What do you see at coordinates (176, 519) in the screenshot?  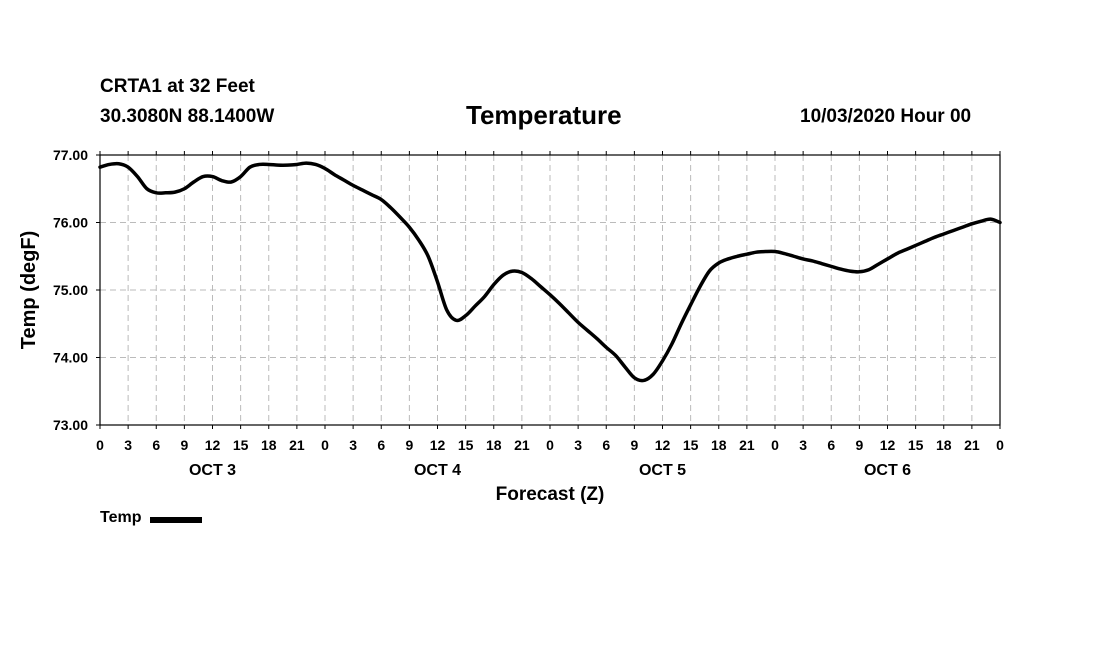 I see `legend-swatch-temp` at bounding box center [176, 519].